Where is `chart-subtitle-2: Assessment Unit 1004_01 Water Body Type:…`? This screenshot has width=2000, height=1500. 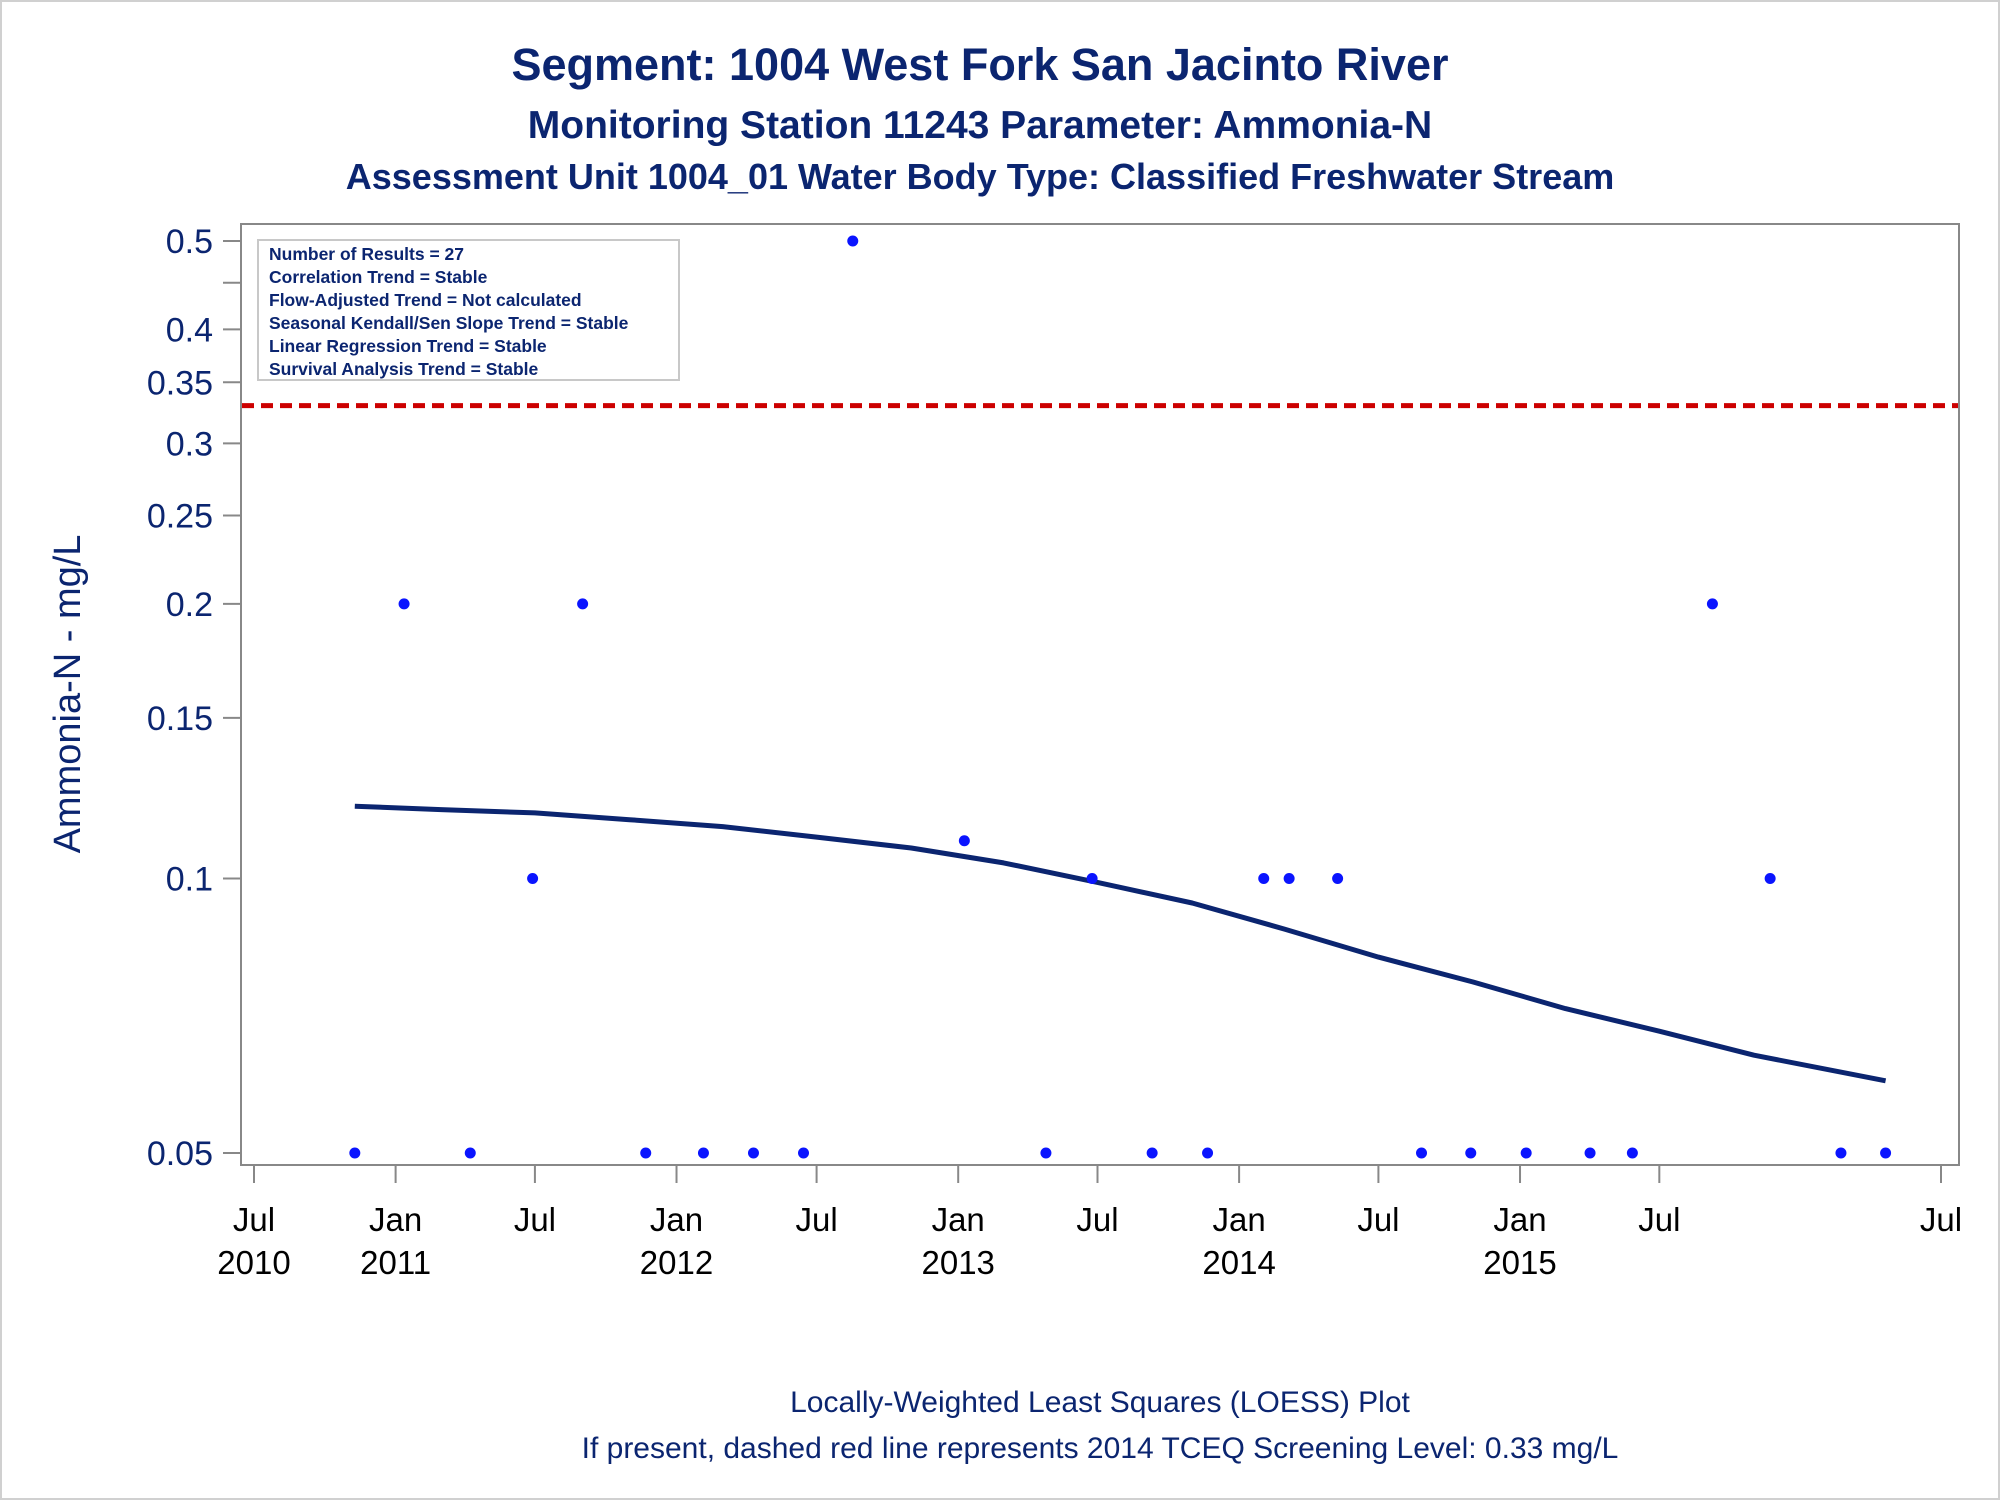 chart-subtitle-2: Assessment Unit 1004_01 Water Body Type:… is located at coordinates (980, 176).